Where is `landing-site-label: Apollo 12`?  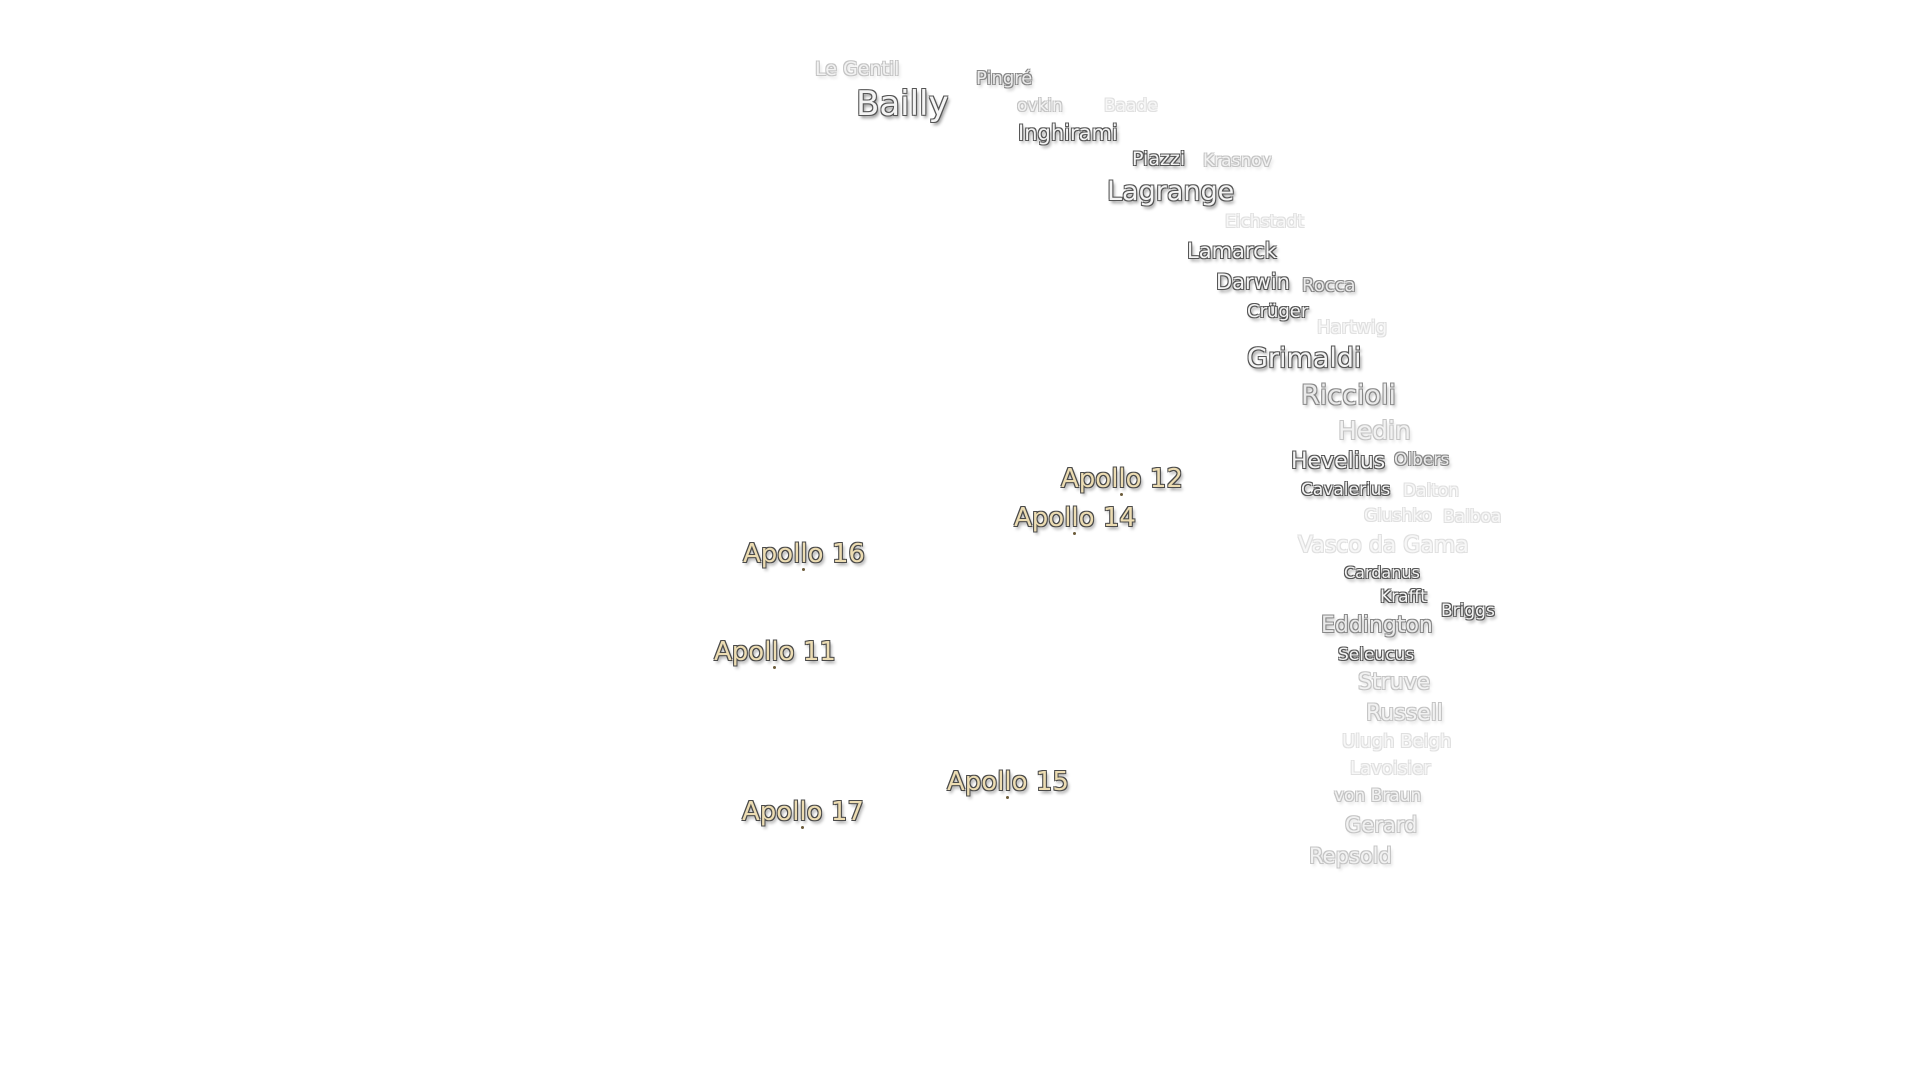 landing-site-label: Apollo 12 is located at coordinates (1122, 479).